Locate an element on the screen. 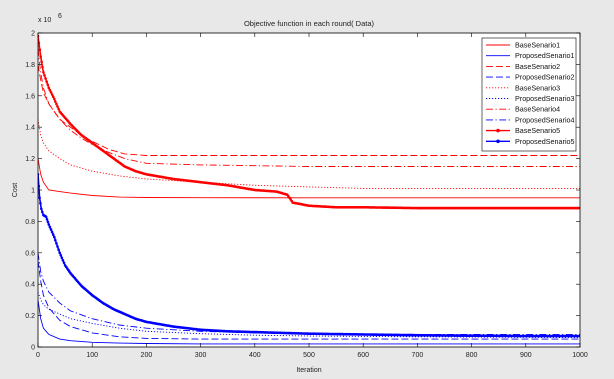  x-tick-label: 1000 is located at coordinates (580, 355).